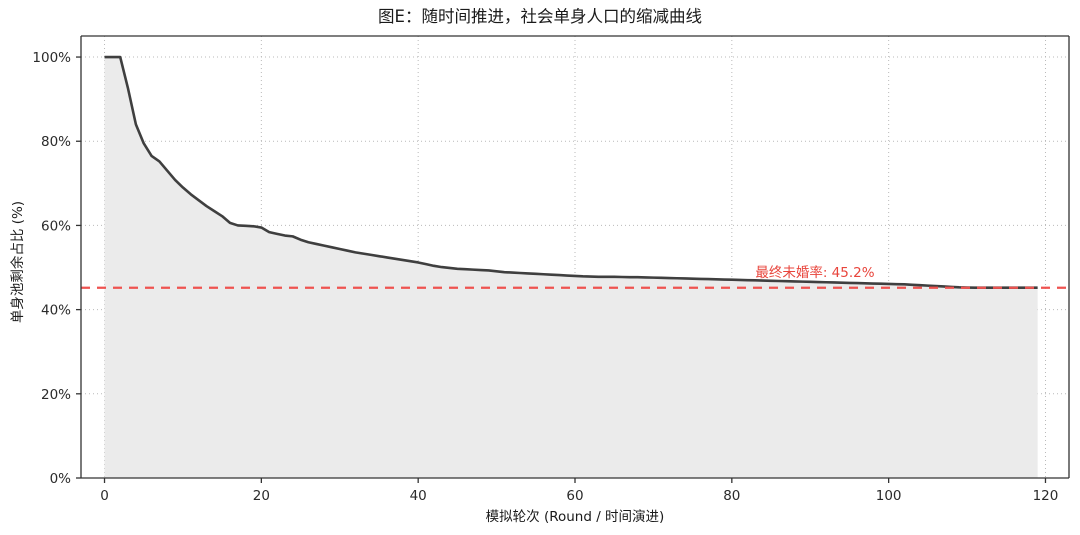 This screenshot has width=1080, height=535. Describe the element at coordinates (51, 58) in the screenshot. I see `y-tick-label: 100%` at that location.